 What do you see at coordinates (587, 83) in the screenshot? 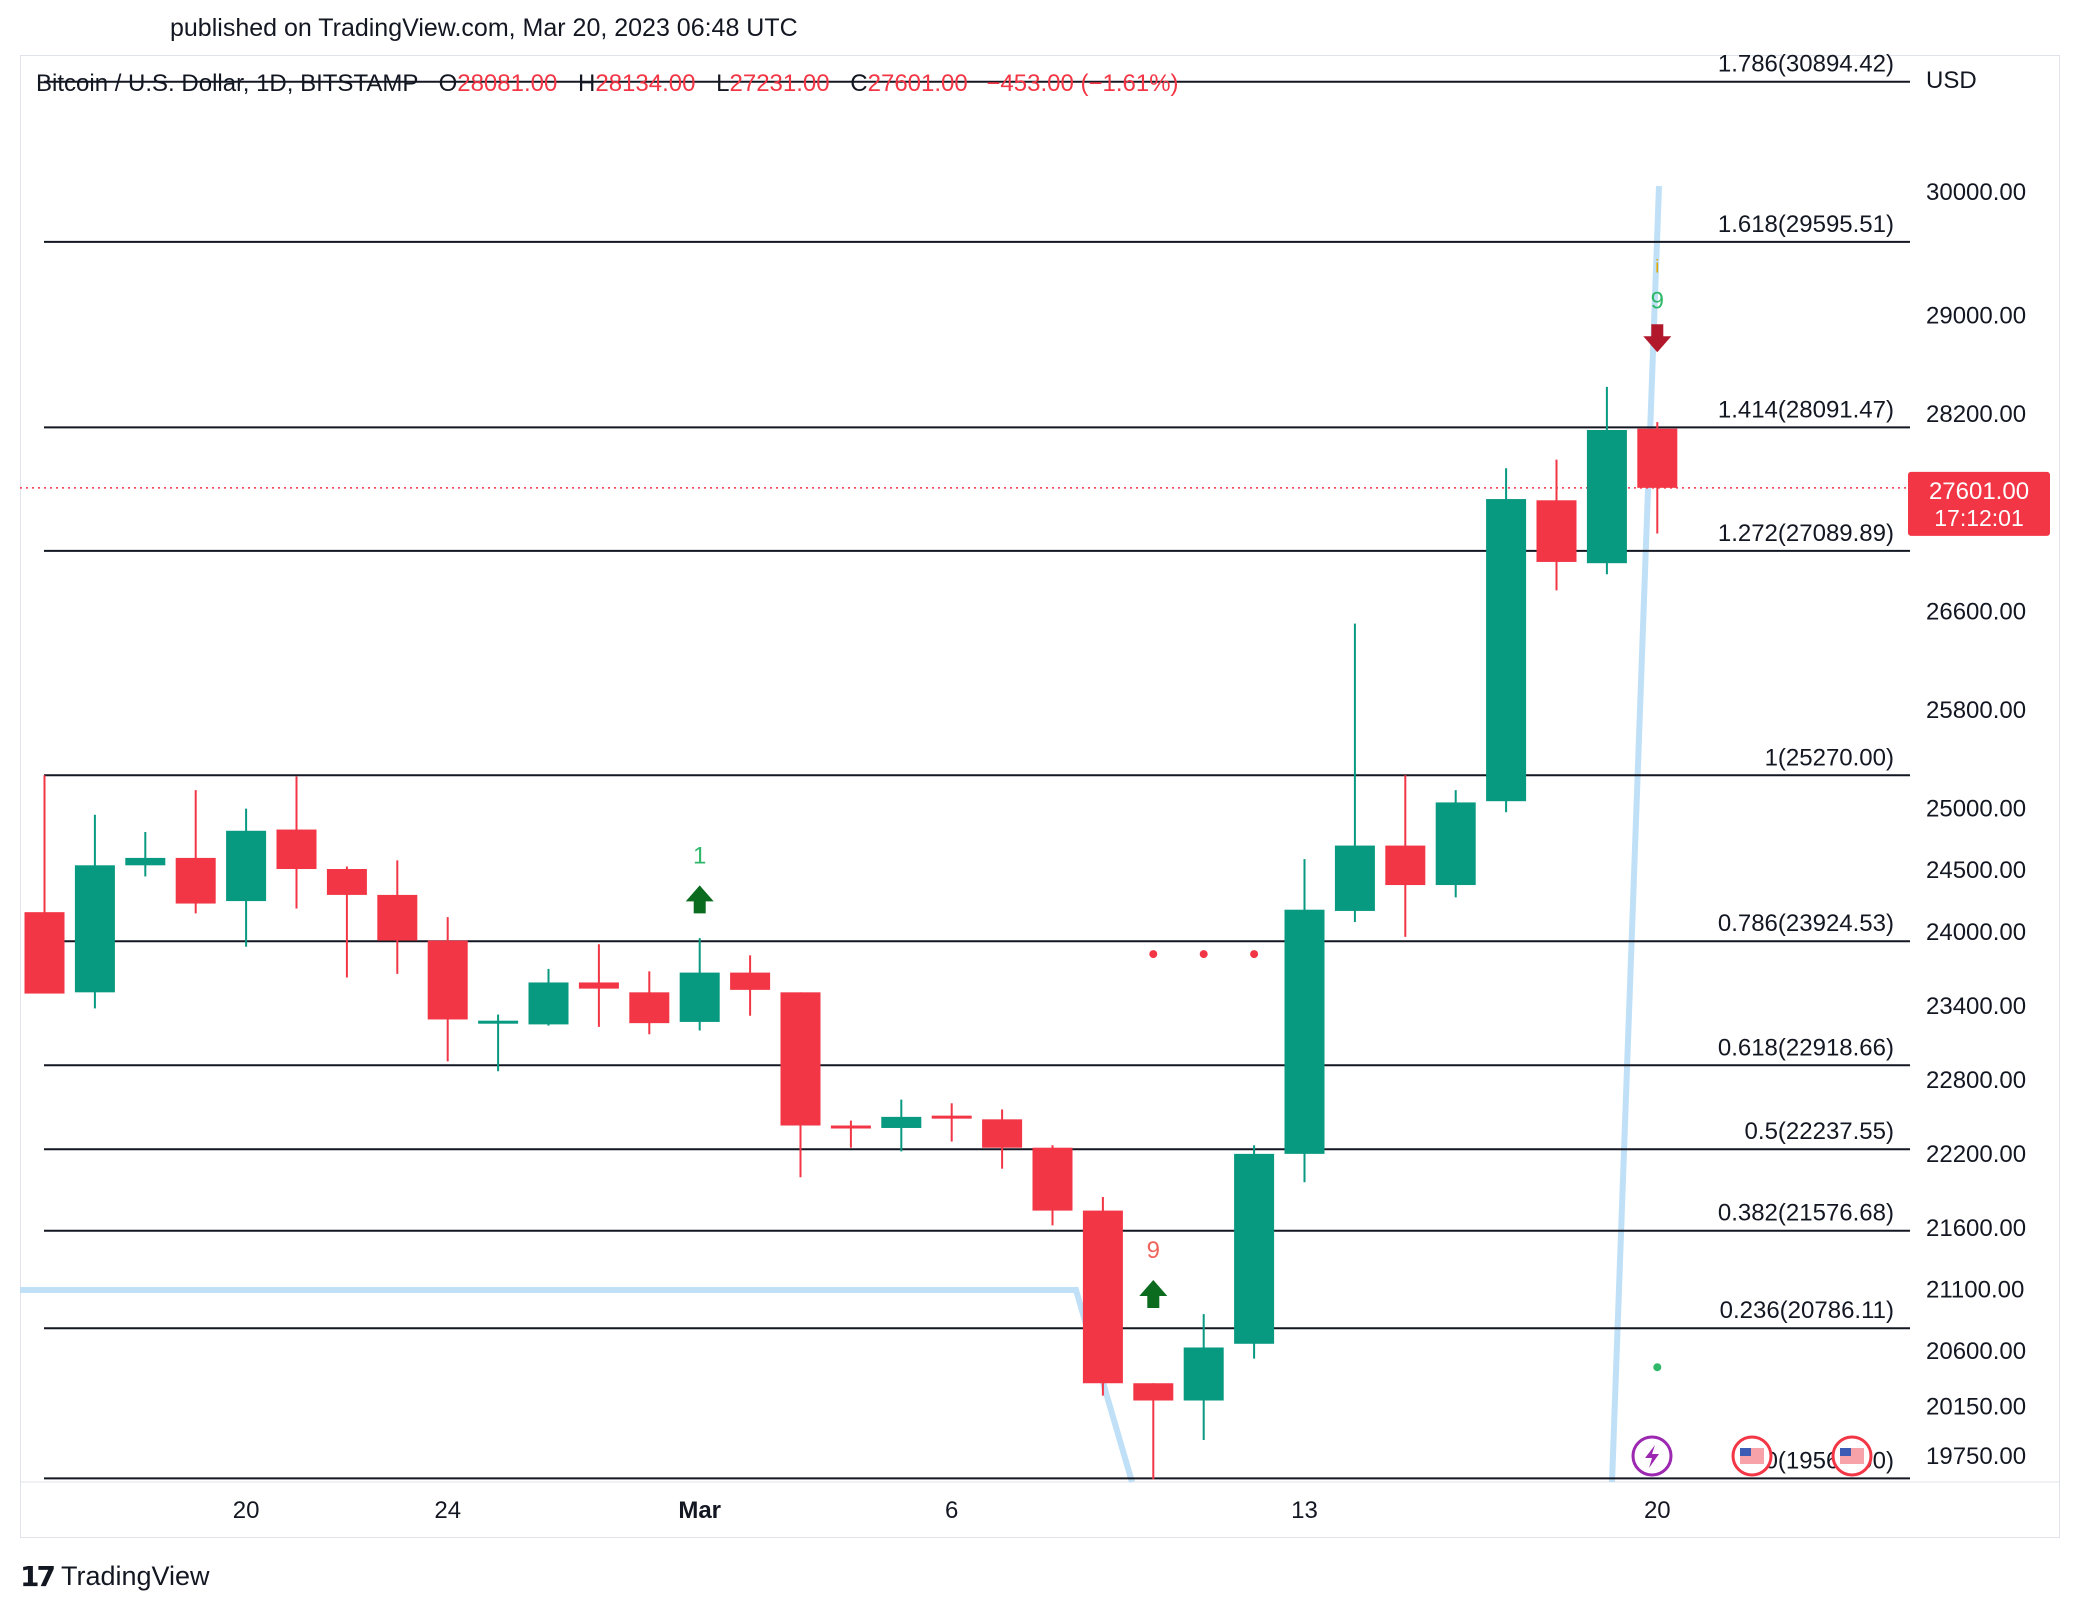
I see `high-label: H` at bounding box center [587, 83].